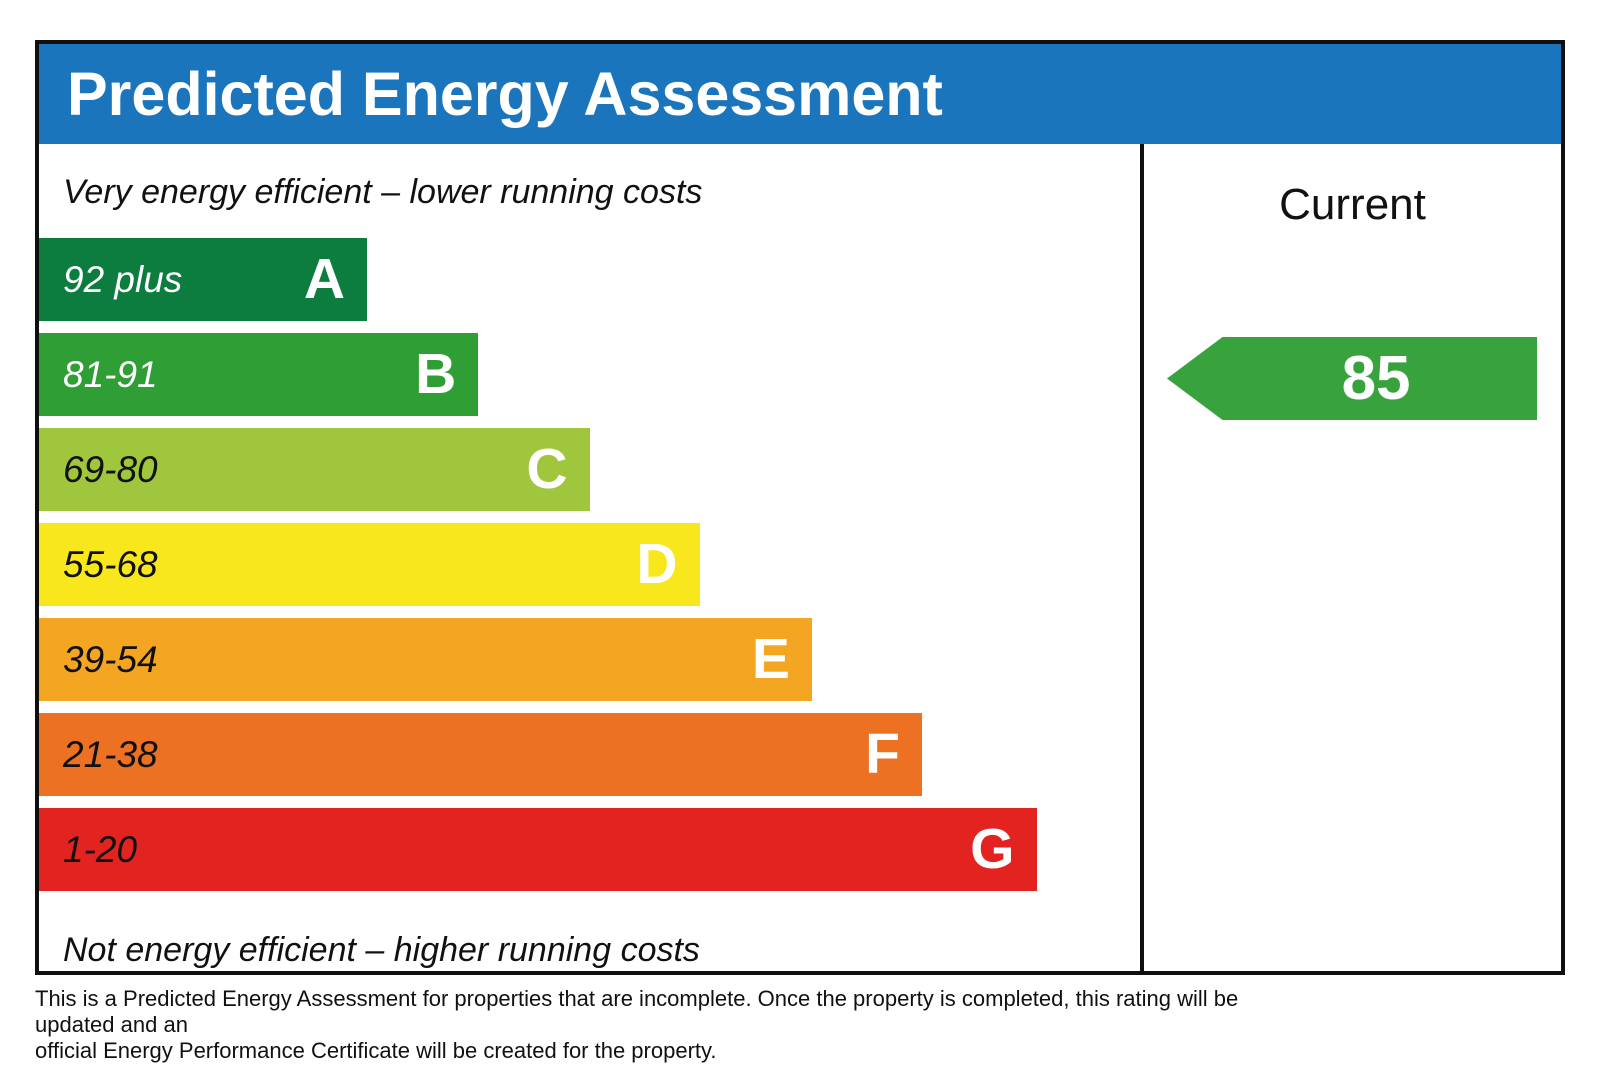 The height and width of the screenshot is (1067, 1600). Describe the element at coordinates (369, 564) in the screenshot. I see `epc-band-d: 55-68 D` at that location.